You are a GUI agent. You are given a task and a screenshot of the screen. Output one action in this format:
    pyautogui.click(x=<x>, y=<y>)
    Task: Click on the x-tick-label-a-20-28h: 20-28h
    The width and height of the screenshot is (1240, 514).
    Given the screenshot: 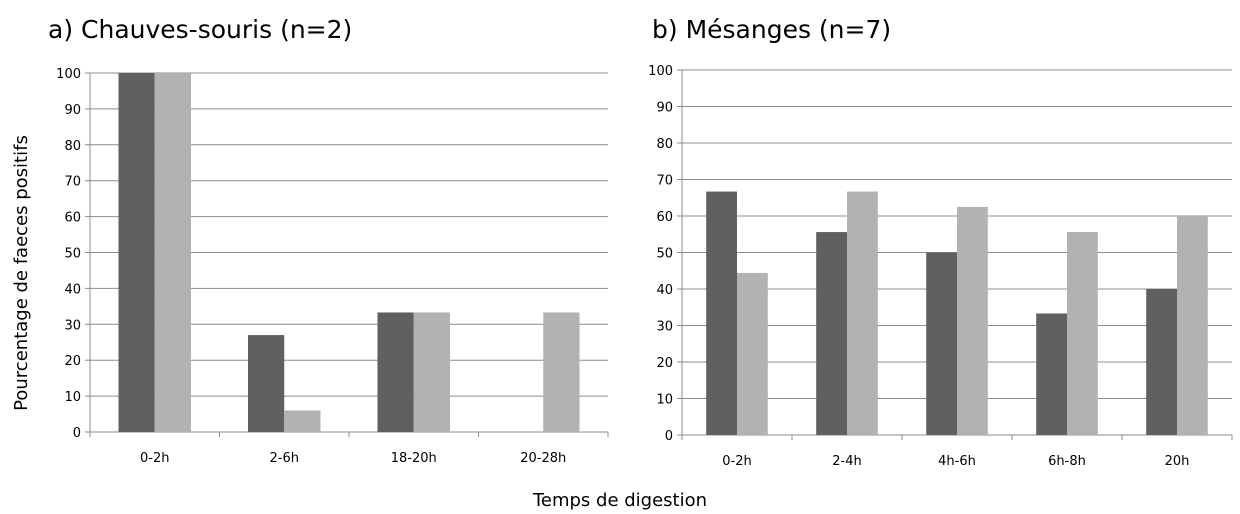 What is the action you would take?
    pyautogui.click(x=543, y=458)
    